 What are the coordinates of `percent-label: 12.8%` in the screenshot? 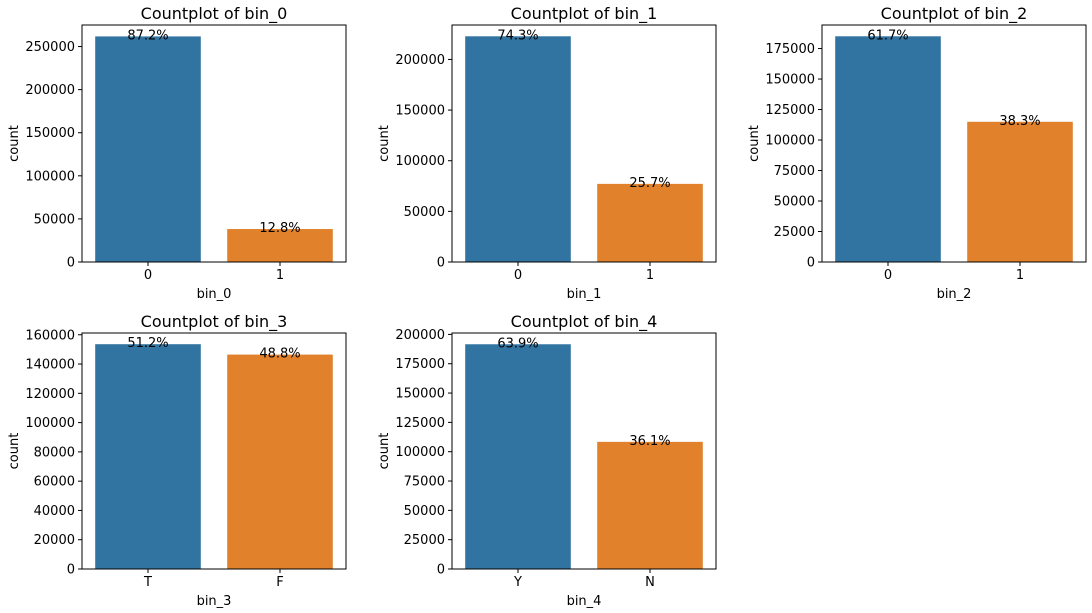 It's located at (279, 228).